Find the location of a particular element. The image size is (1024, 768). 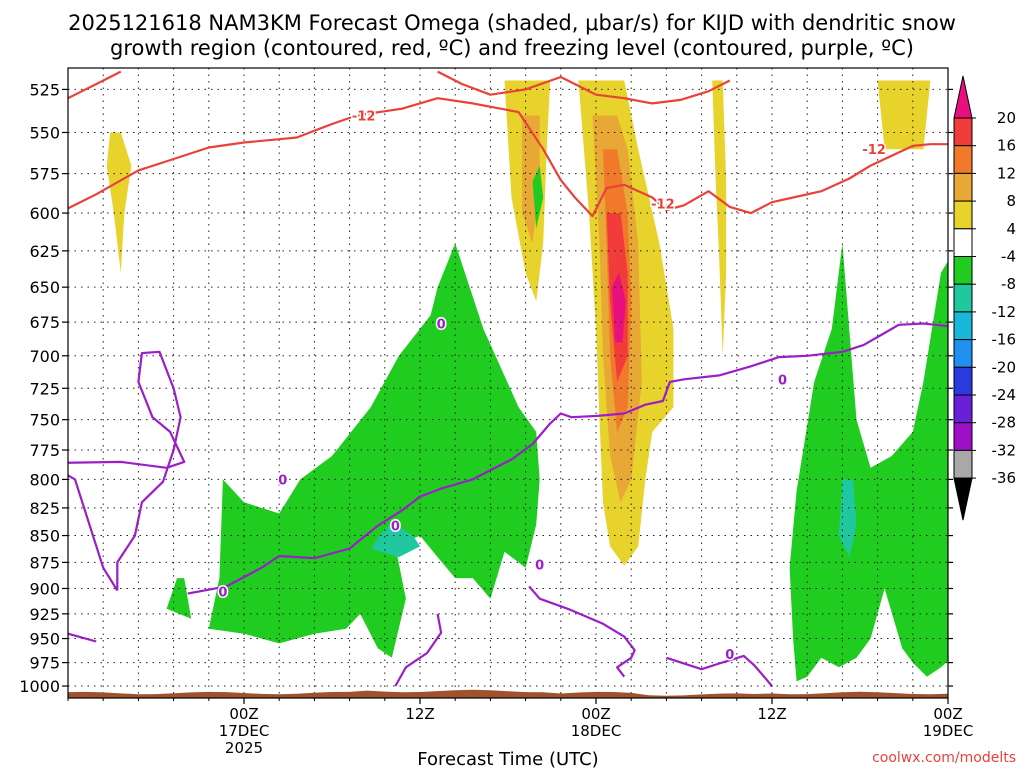

colorbar-label: 12 is located at coordinates (1006, 173).